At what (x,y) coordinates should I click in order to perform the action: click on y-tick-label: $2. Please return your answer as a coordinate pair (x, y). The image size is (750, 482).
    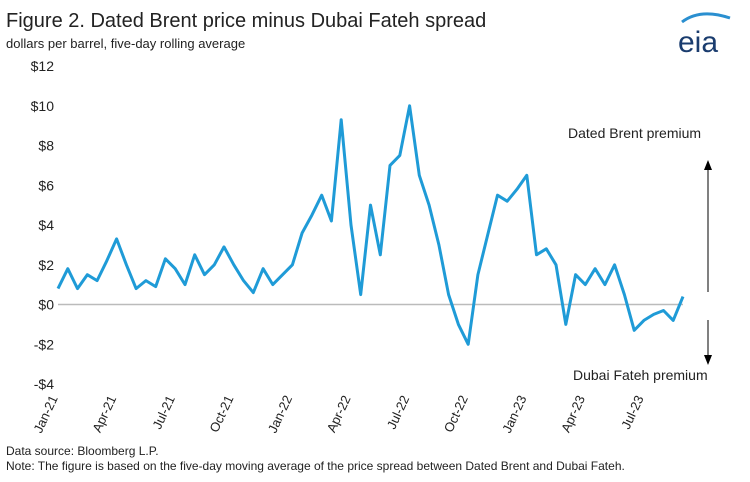
    Looking at the image, I should click on (46, 265).